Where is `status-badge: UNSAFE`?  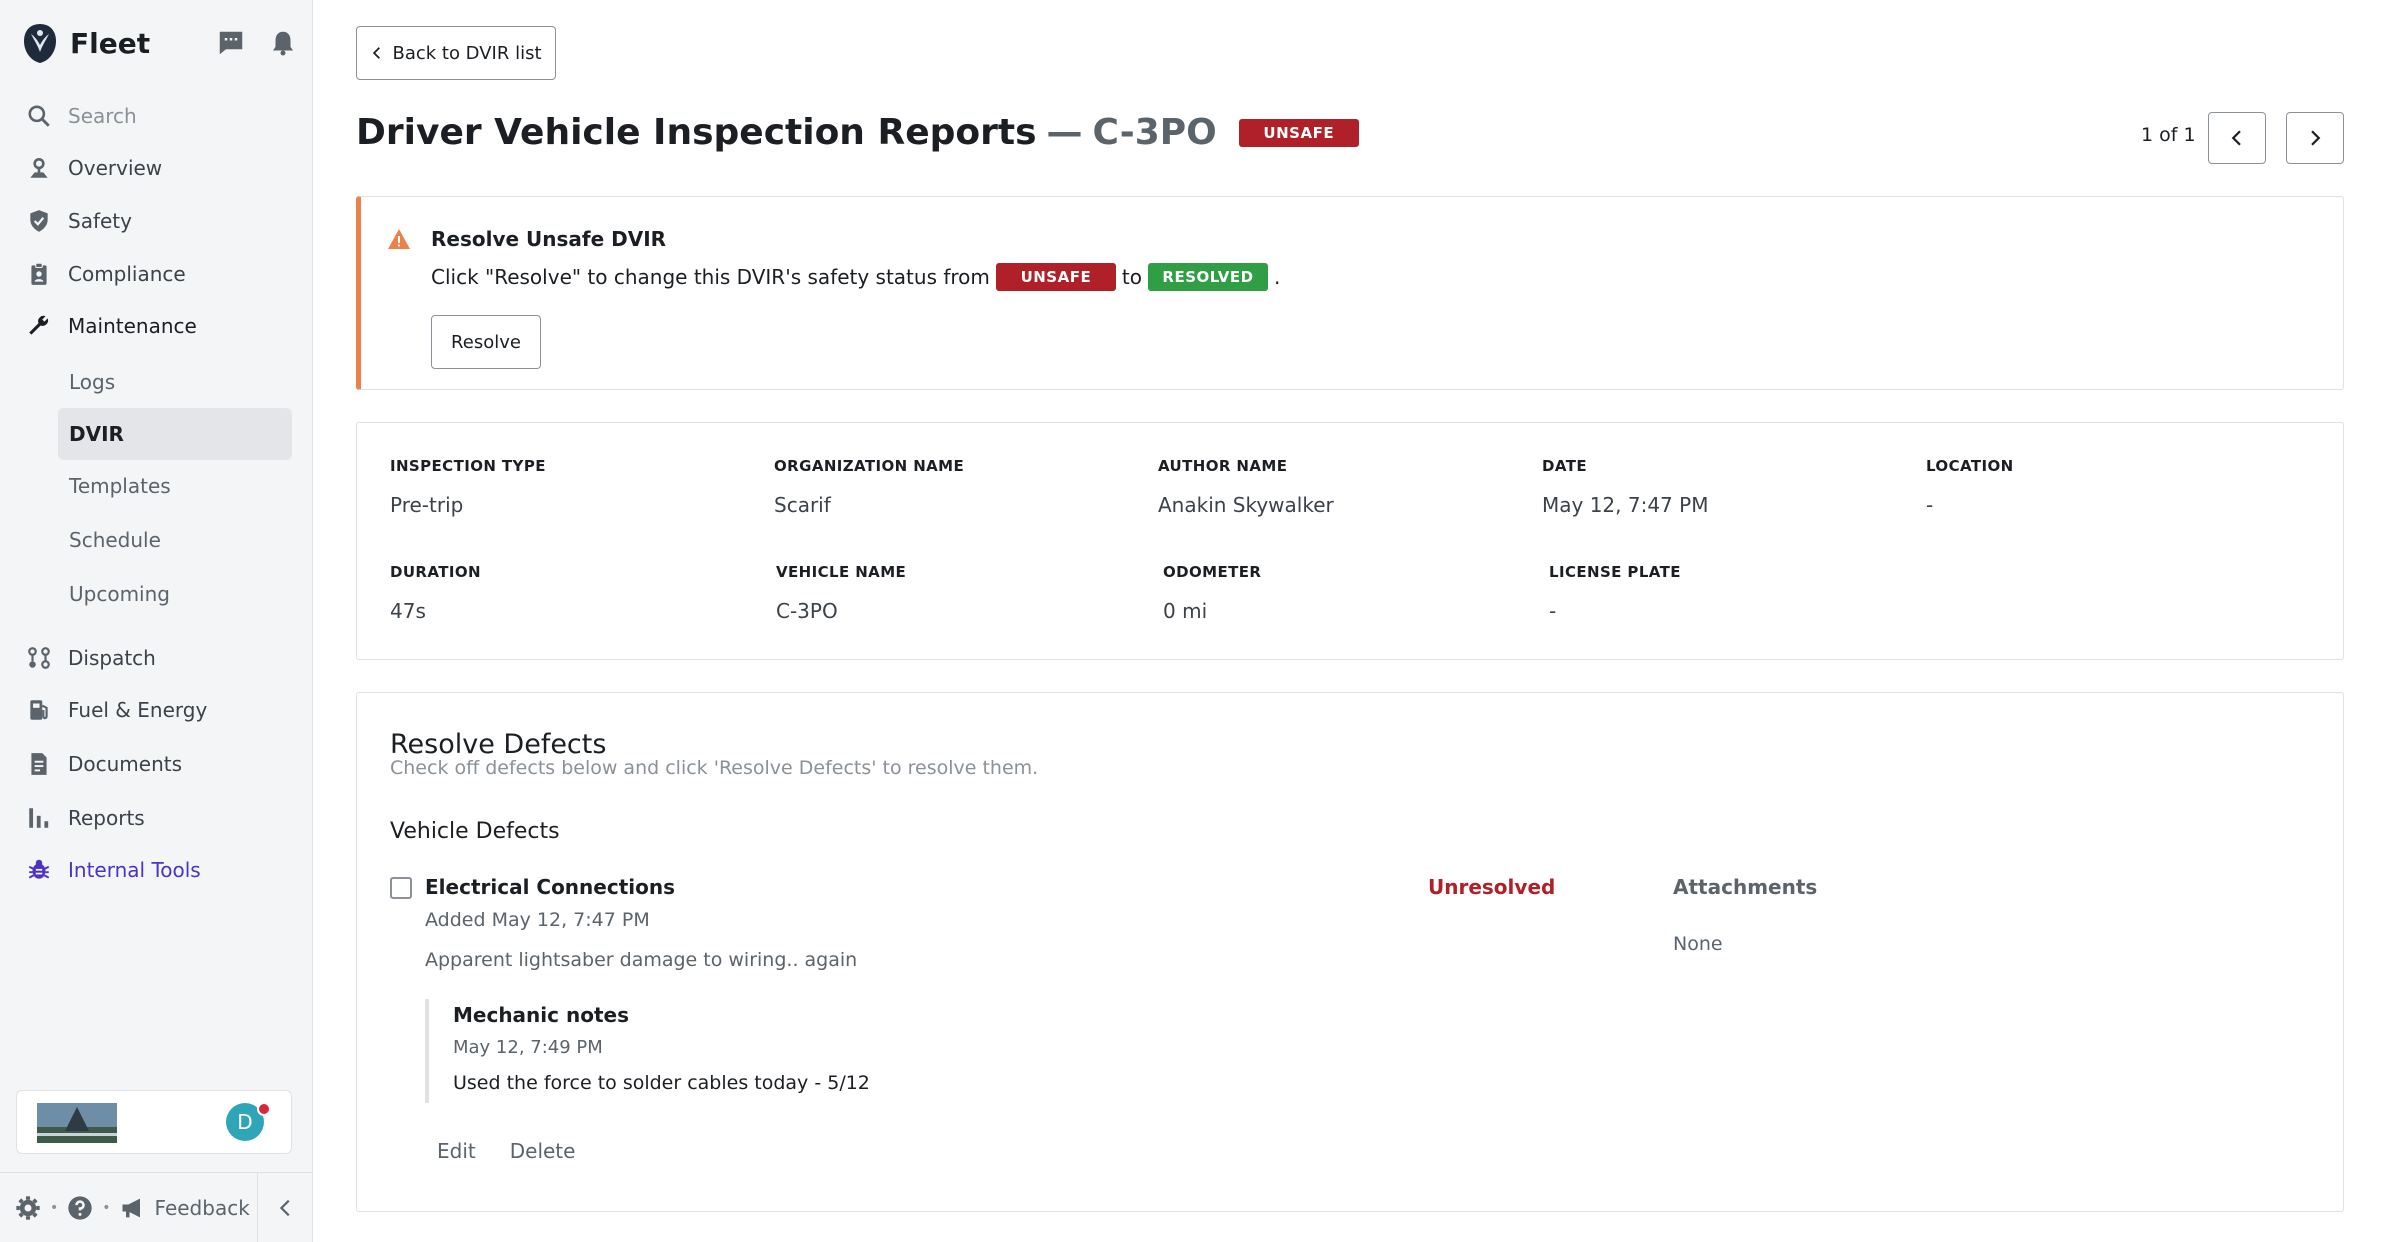
status-badge: UNSAFE is located at coordinates (1298, 132).